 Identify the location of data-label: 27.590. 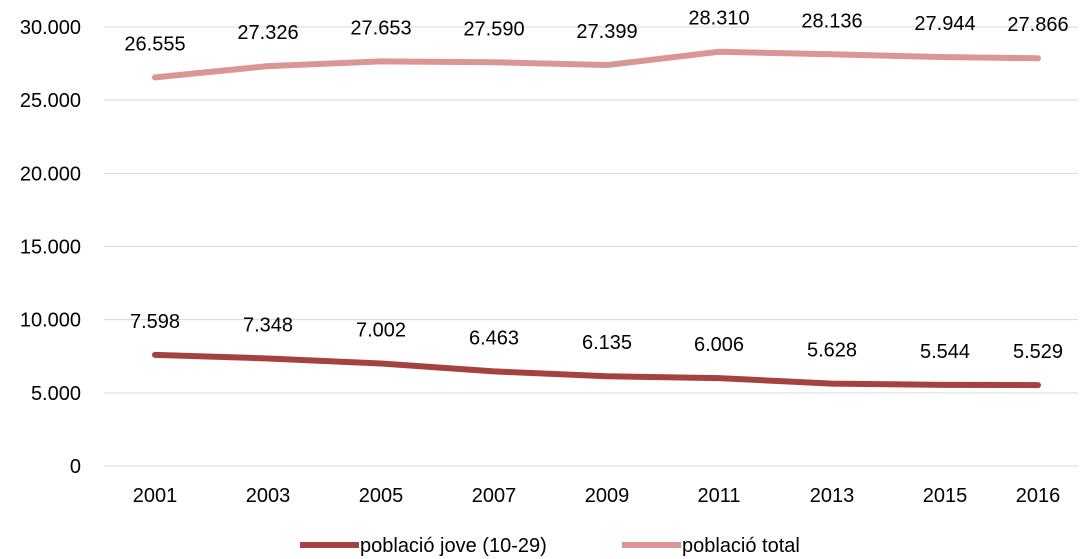
(493, 29).